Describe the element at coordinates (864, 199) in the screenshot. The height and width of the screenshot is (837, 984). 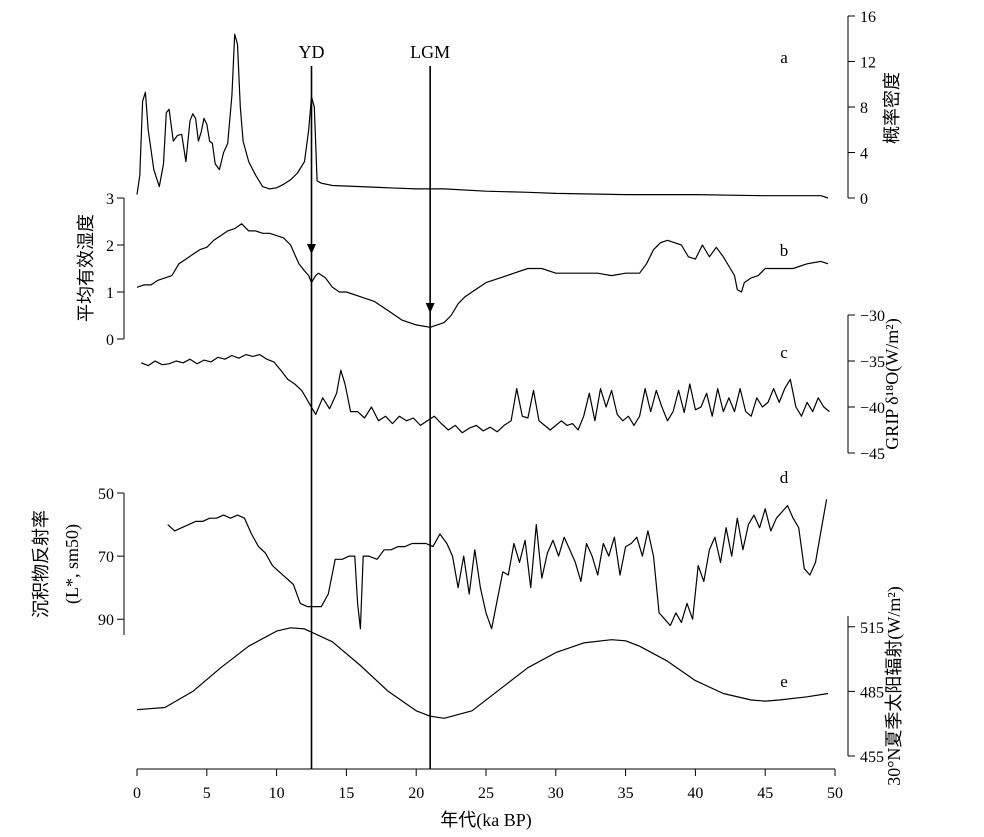
I see `panel-a-tick-label: 0` at that location.